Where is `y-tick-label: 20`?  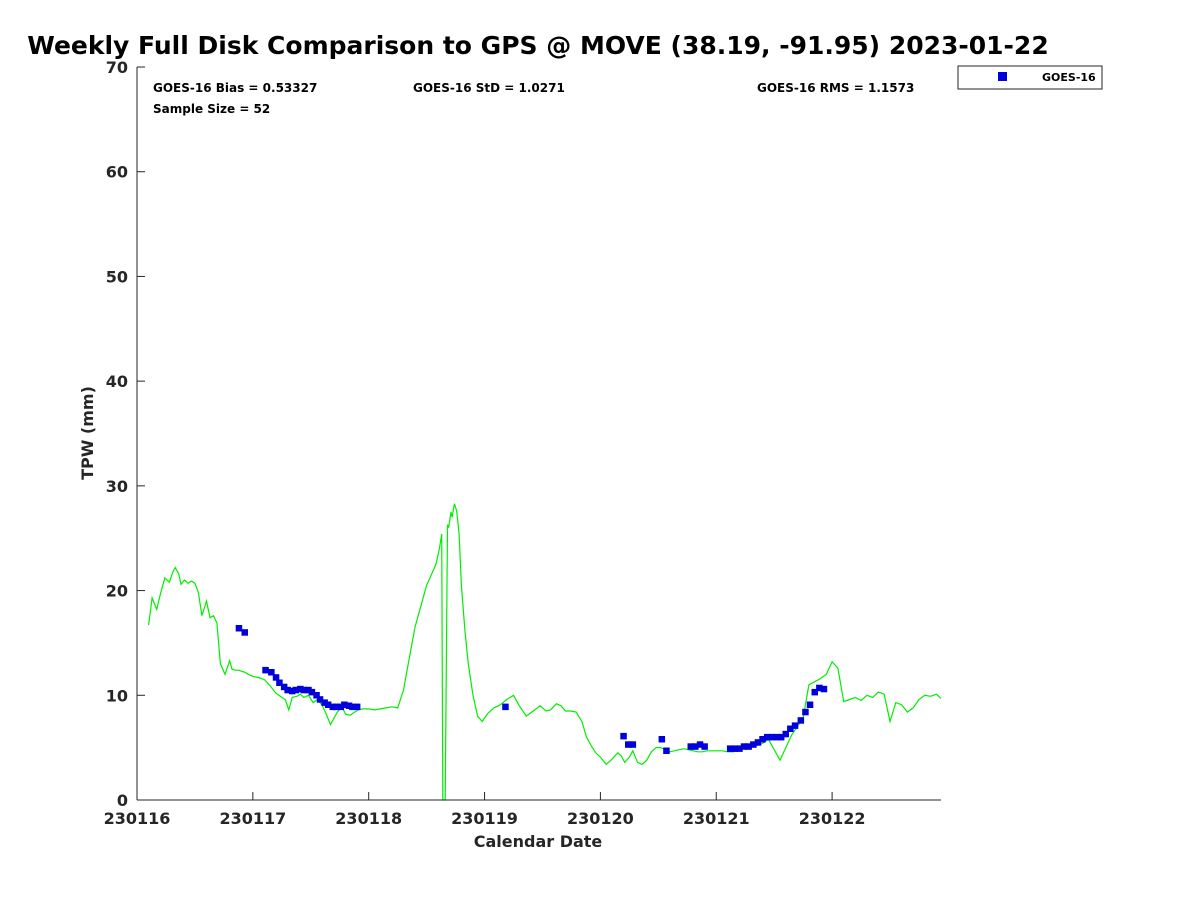 y-tick-label: 20 is located at coordinates (117, 591).